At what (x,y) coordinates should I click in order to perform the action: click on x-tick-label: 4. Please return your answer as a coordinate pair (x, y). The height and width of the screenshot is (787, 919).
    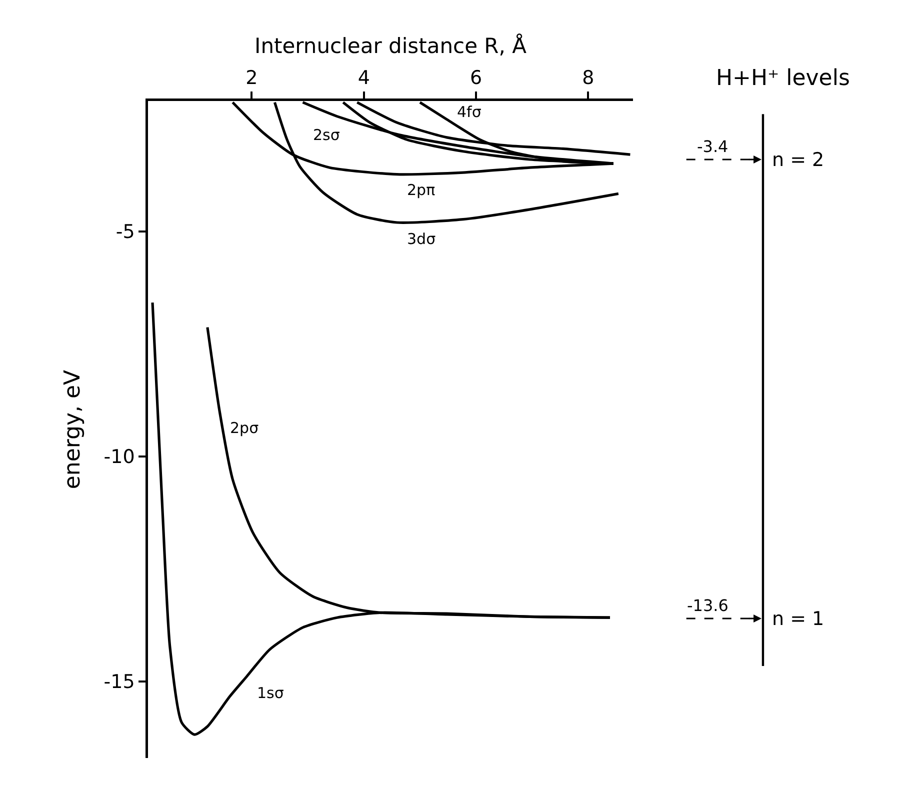
    Looking at the image, I should click on (364, 78).